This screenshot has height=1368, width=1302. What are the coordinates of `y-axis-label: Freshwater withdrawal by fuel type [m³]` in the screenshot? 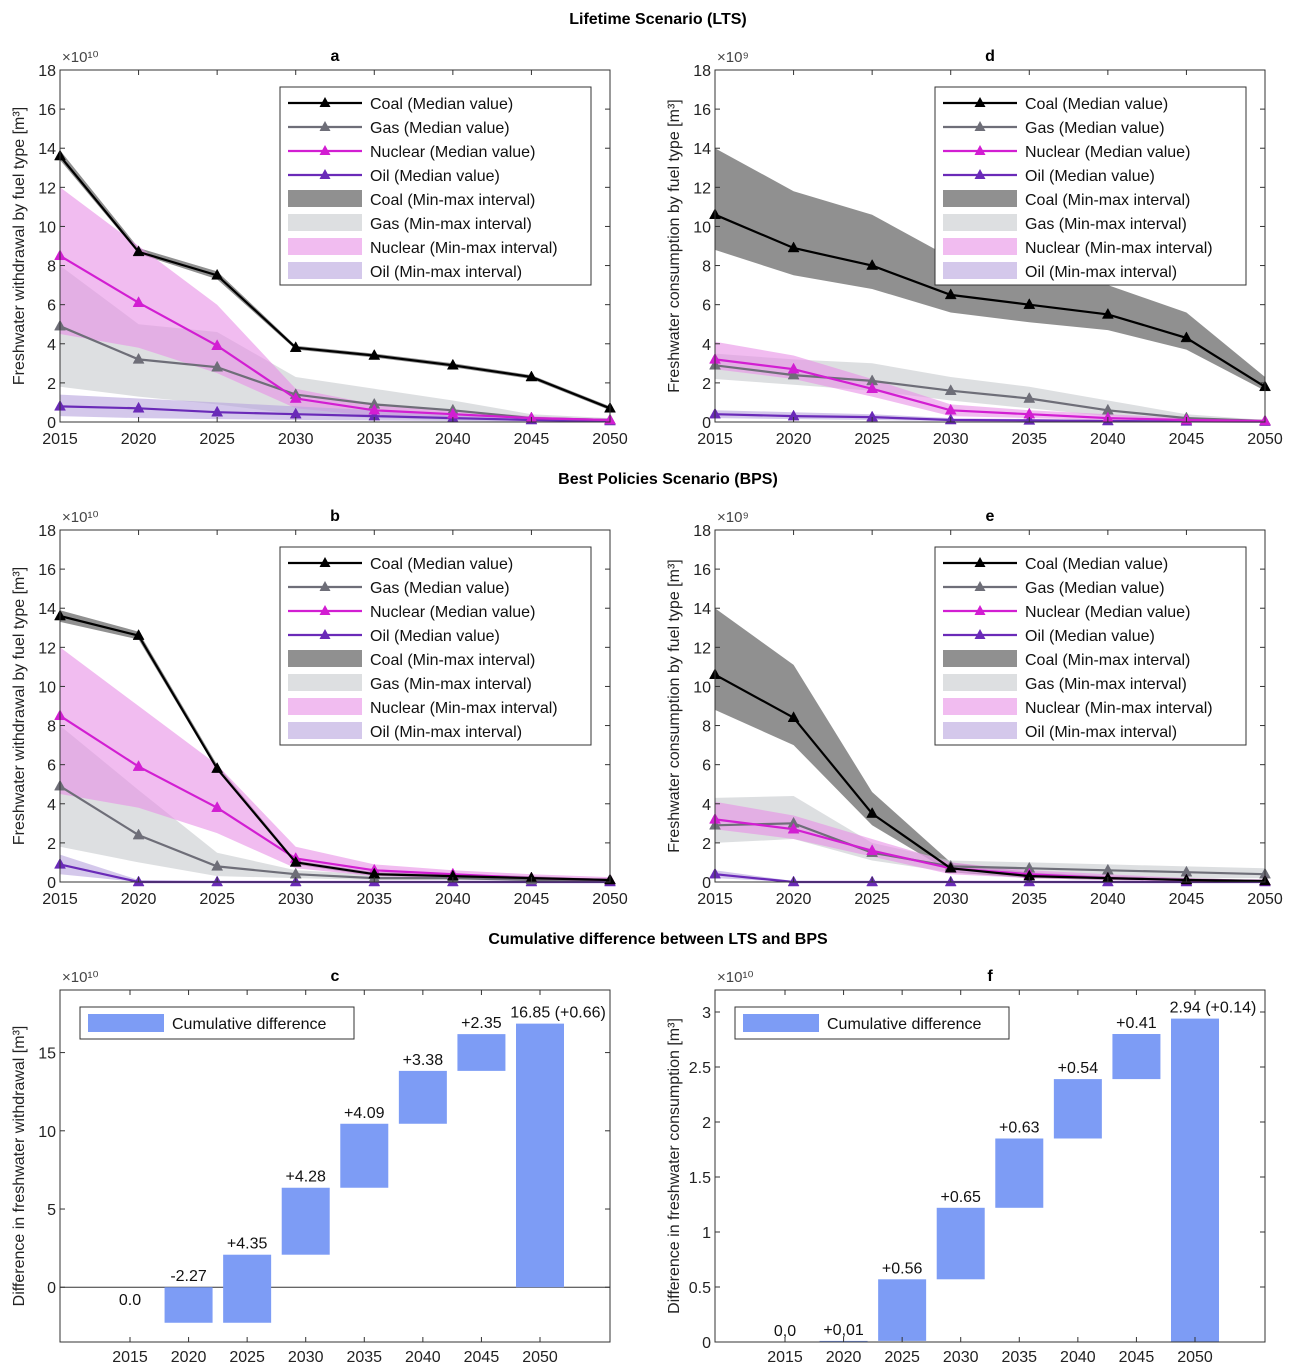 It's located at (19, 706).